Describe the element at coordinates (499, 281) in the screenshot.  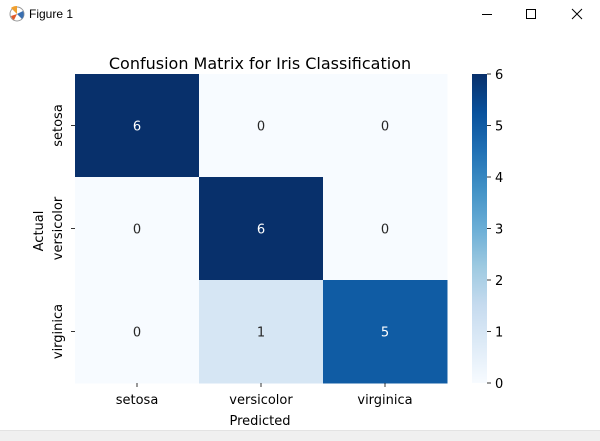
I see `colorbar-tick-label-2: 2` at that location.